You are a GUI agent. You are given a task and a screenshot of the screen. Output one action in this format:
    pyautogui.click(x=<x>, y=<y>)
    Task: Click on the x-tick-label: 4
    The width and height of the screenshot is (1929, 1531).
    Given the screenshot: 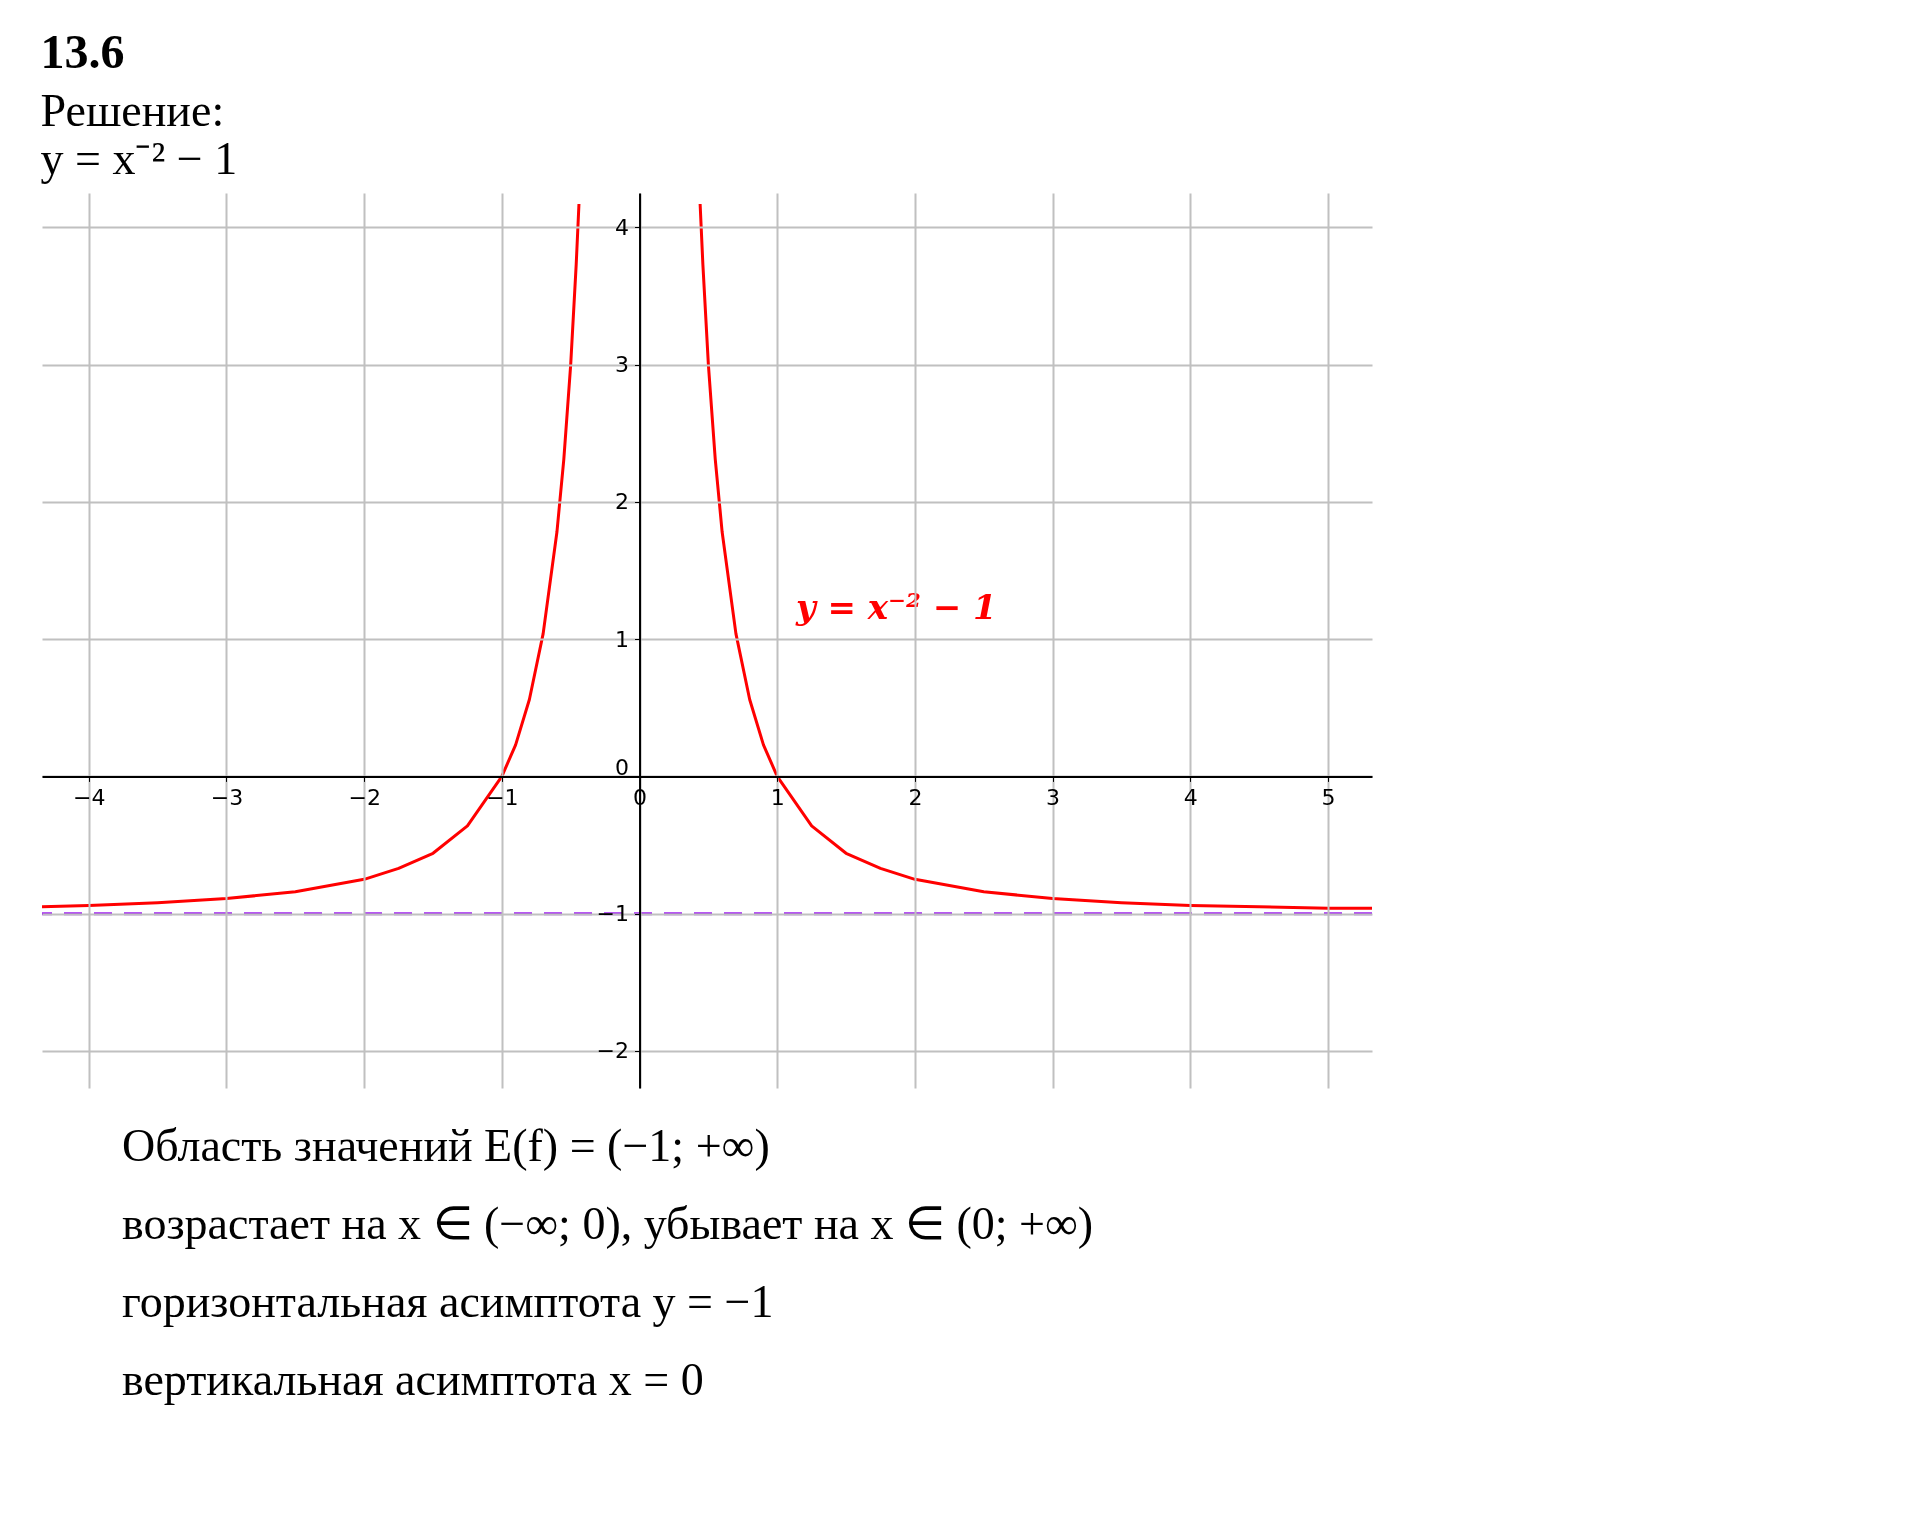 What is the action you would take?
    pyautogui.click(x=1190, y=797)
    